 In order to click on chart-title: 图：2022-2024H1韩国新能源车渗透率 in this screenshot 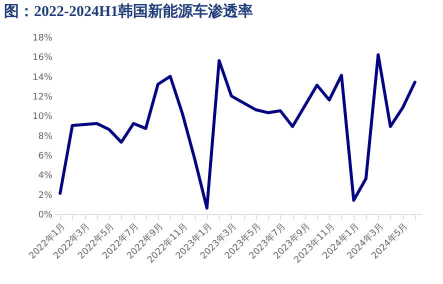, I will do `click(129, 11)`.